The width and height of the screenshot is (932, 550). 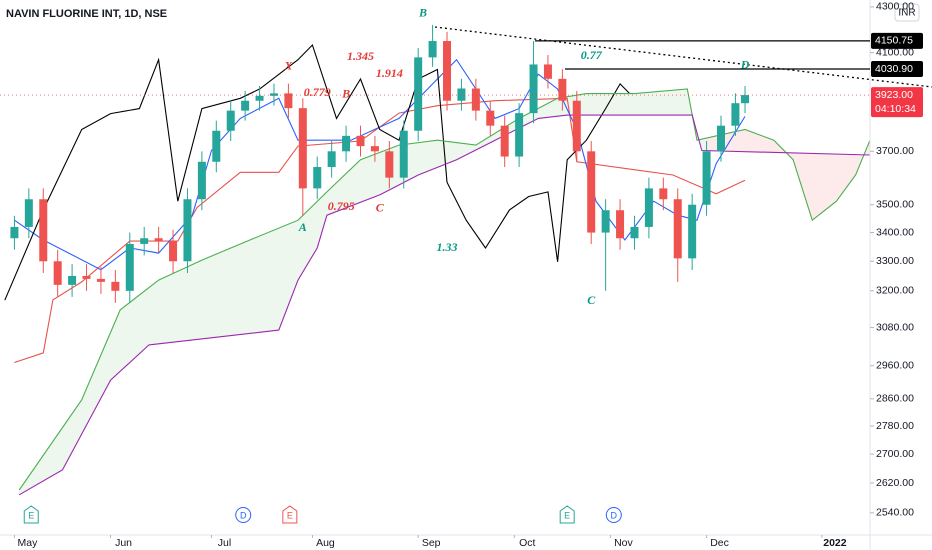 What do you see at coordinates (325, 543) in the screenshot?
I see `x-tick-label: Aug` at bounding box center [325, 543].